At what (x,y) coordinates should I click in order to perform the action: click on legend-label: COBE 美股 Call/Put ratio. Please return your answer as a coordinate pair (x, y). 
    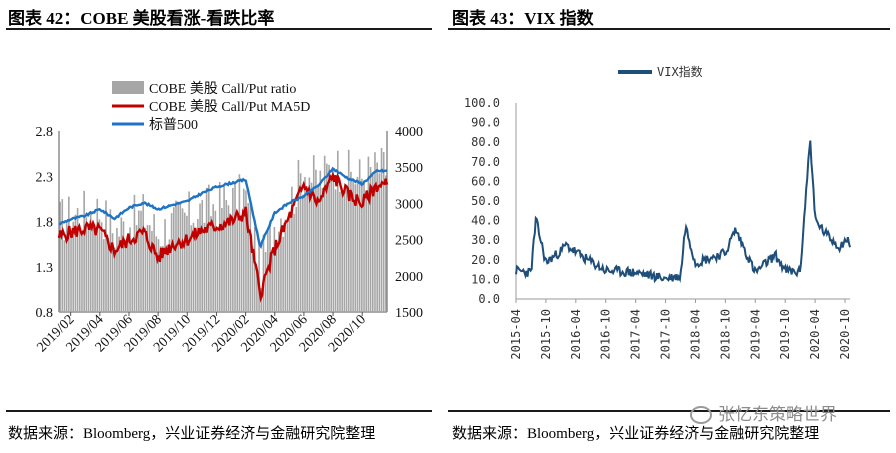
    Looking at the image, I should click on (222, 89).